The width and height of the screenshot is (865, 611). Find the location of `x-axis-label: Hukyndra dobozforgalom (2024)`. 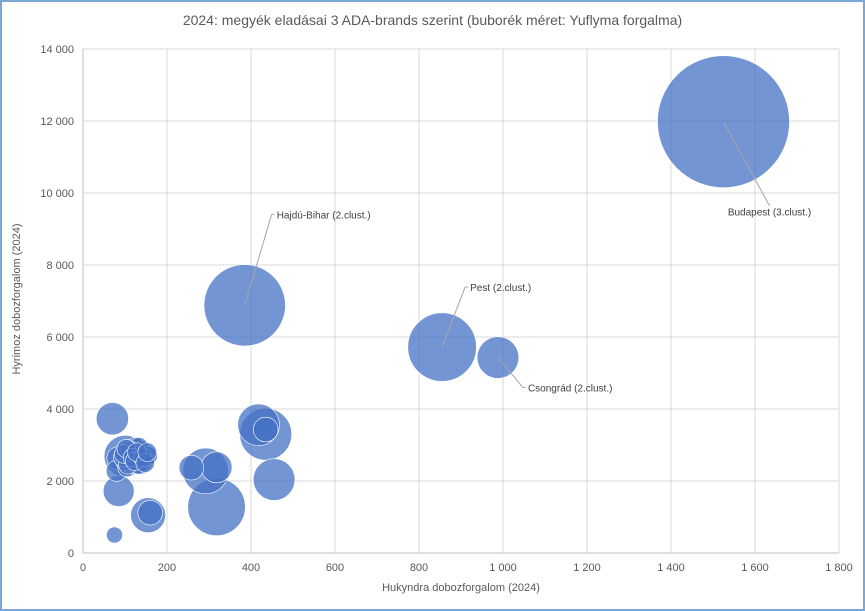

x-axis-label: Hukyndra dobozforgalom (2024) is located at coordinates (461, 588).